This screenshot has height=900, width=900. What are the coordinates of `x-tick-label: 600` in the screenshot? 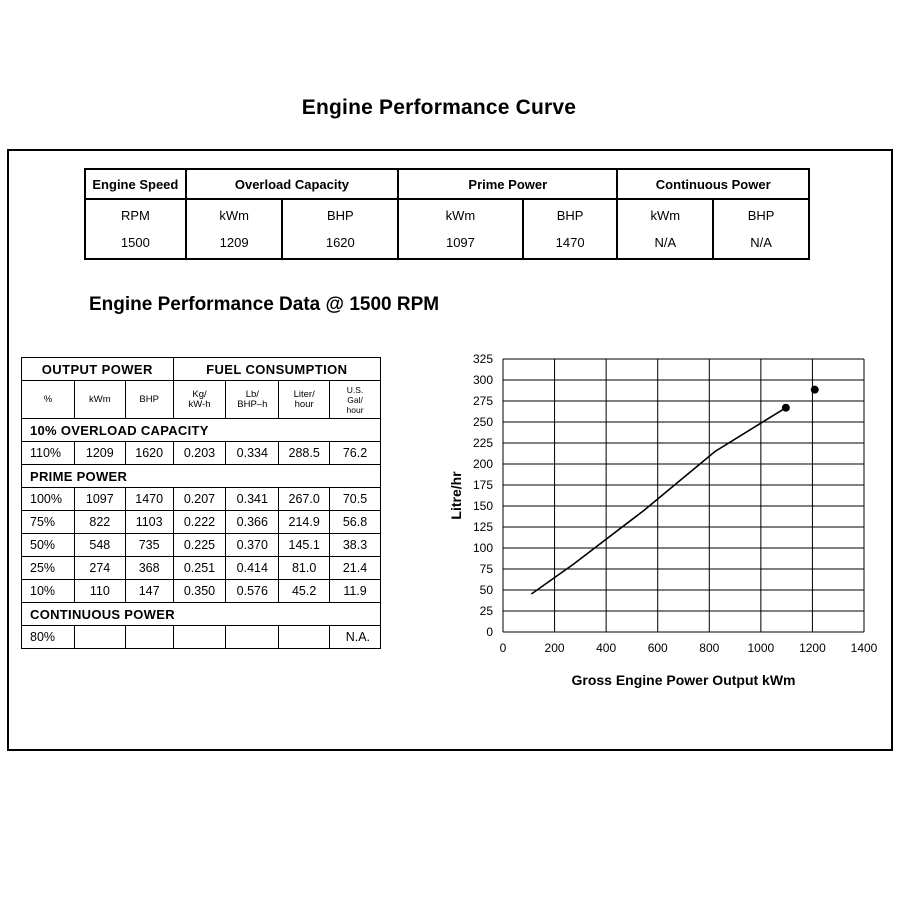 It's located at (658, 648).